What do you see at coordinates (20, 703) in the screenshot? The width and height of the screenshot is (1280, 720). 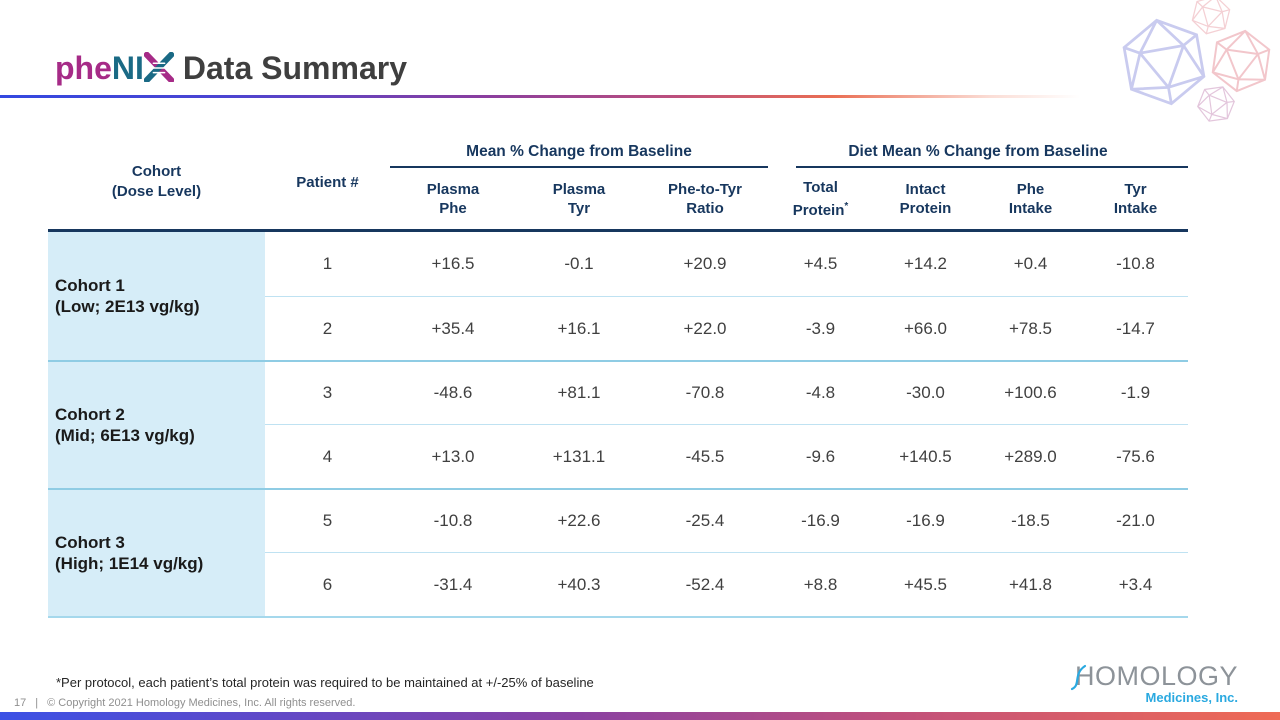 I see `page-number: 17` at bounding box center [20, 703].